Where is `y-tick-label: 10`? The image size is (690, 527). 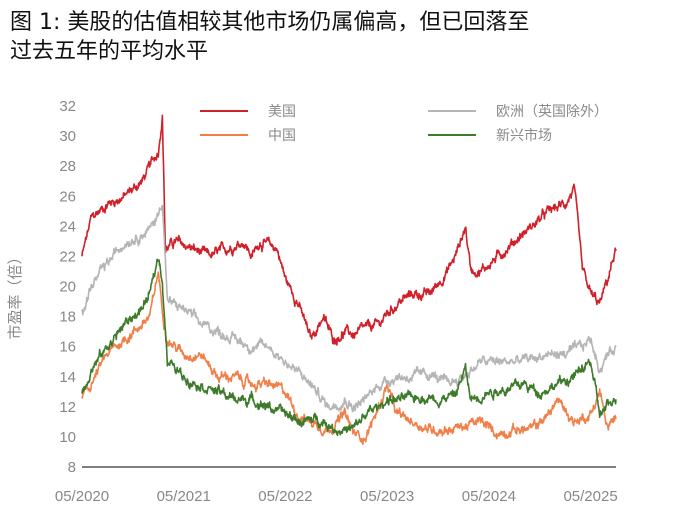 y-tick-label: 10 is located at coordinates (67, 437).